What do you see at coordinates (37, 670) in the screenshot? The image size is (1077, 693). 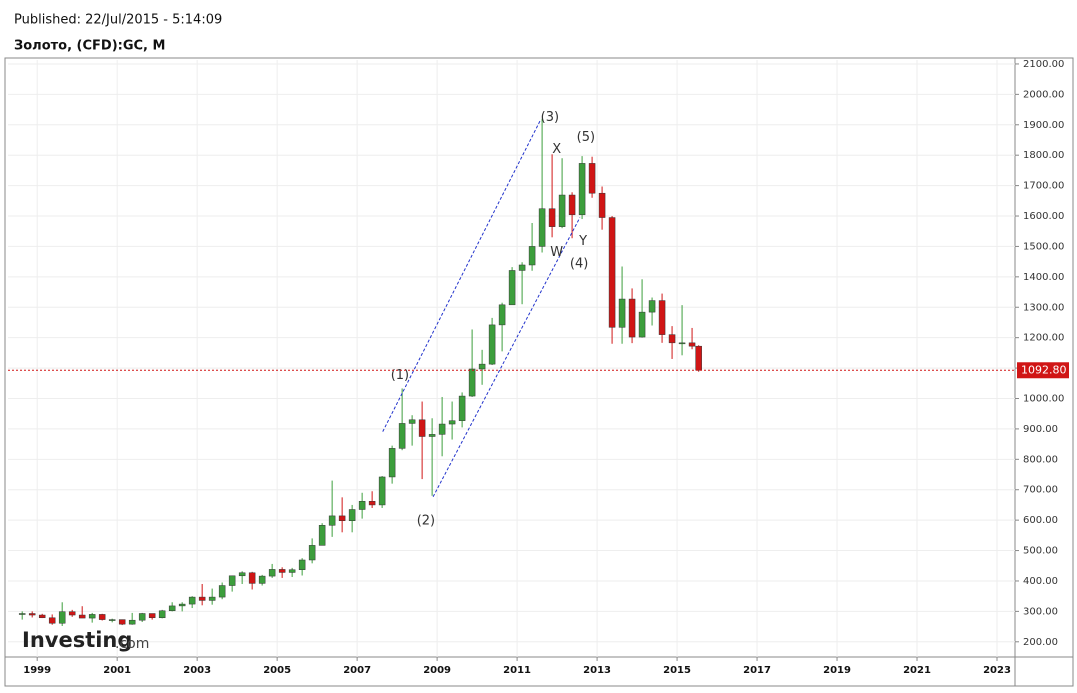 I see `x-tick-label: 1999` at bounding box center [37, 670].